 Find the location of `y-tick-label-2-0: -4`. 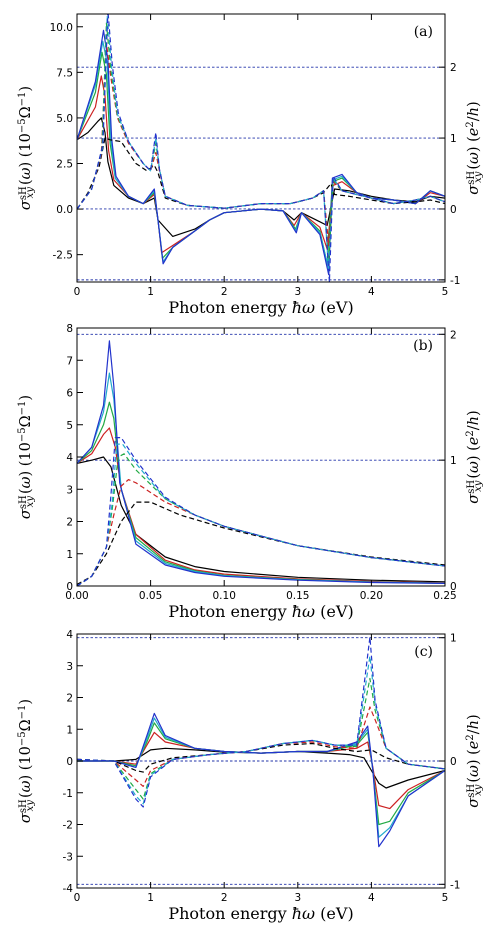

y-tick-label-2-0: -4 is located at coordinates (68, 889).